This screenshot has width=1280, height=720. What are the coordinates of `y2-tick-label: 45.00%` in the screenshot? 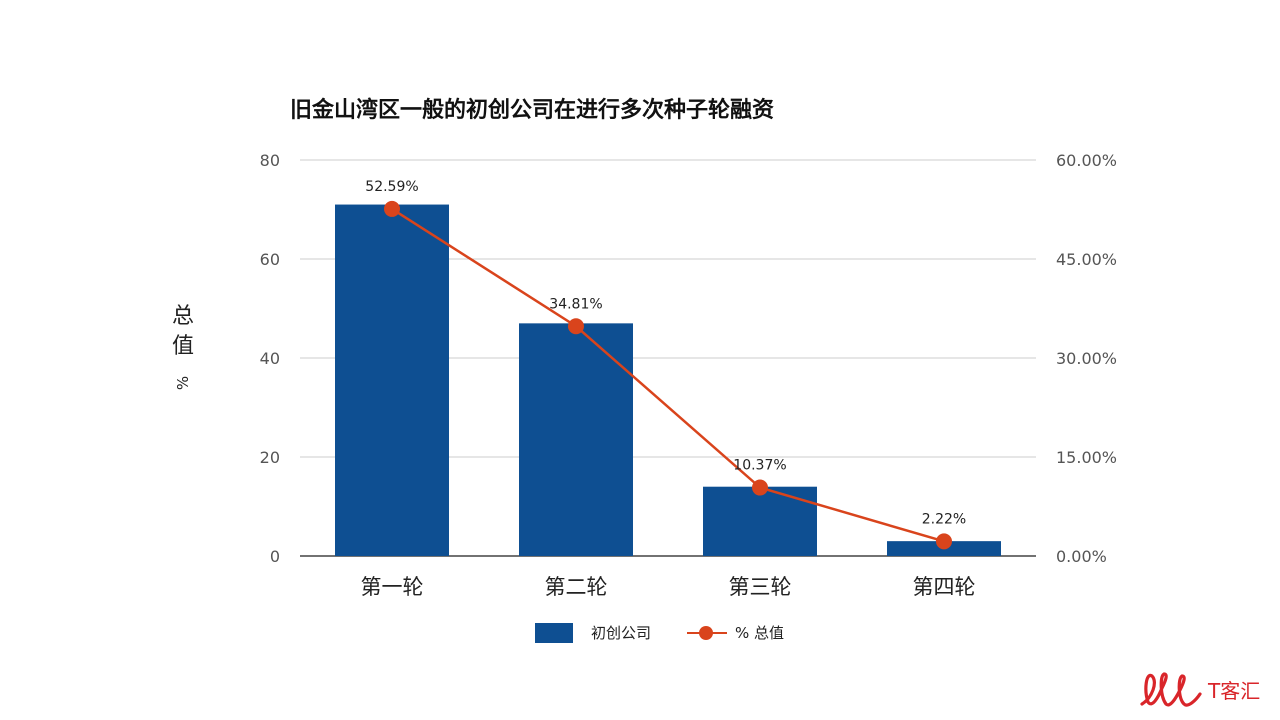 It's located at (1086, 259).